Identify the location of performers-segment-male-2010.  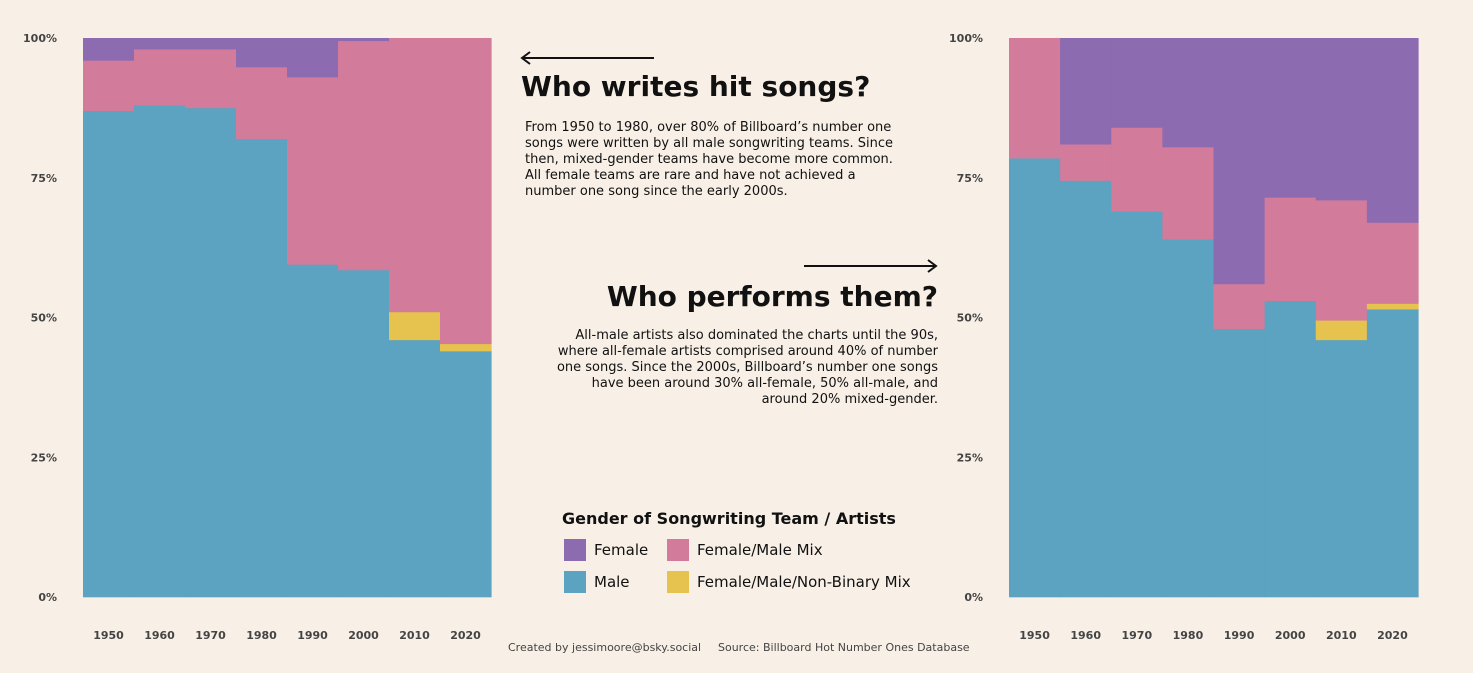
(1341, 468).